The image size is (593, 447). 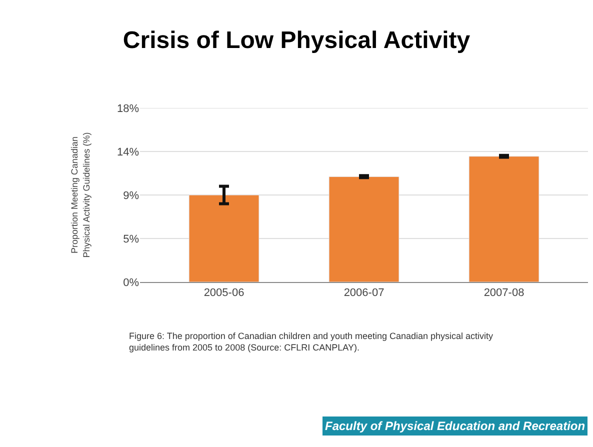 I want to click on text: Faculty of Physical Education and Recreation, so click(x=455, y=426).